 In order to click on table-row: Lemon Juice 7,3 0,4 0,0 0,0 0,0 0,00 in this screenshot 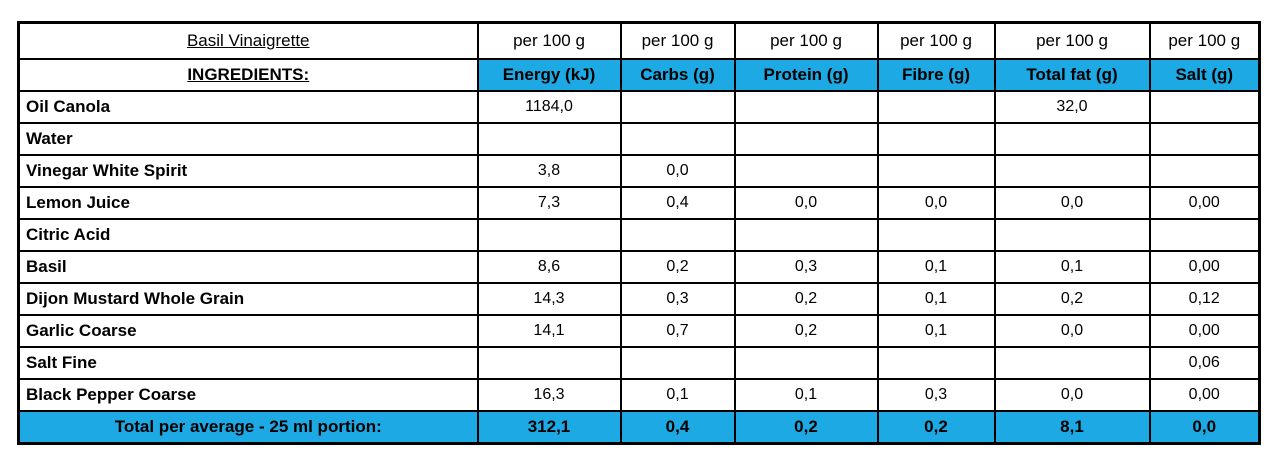, I will do `click(639, 202)`.